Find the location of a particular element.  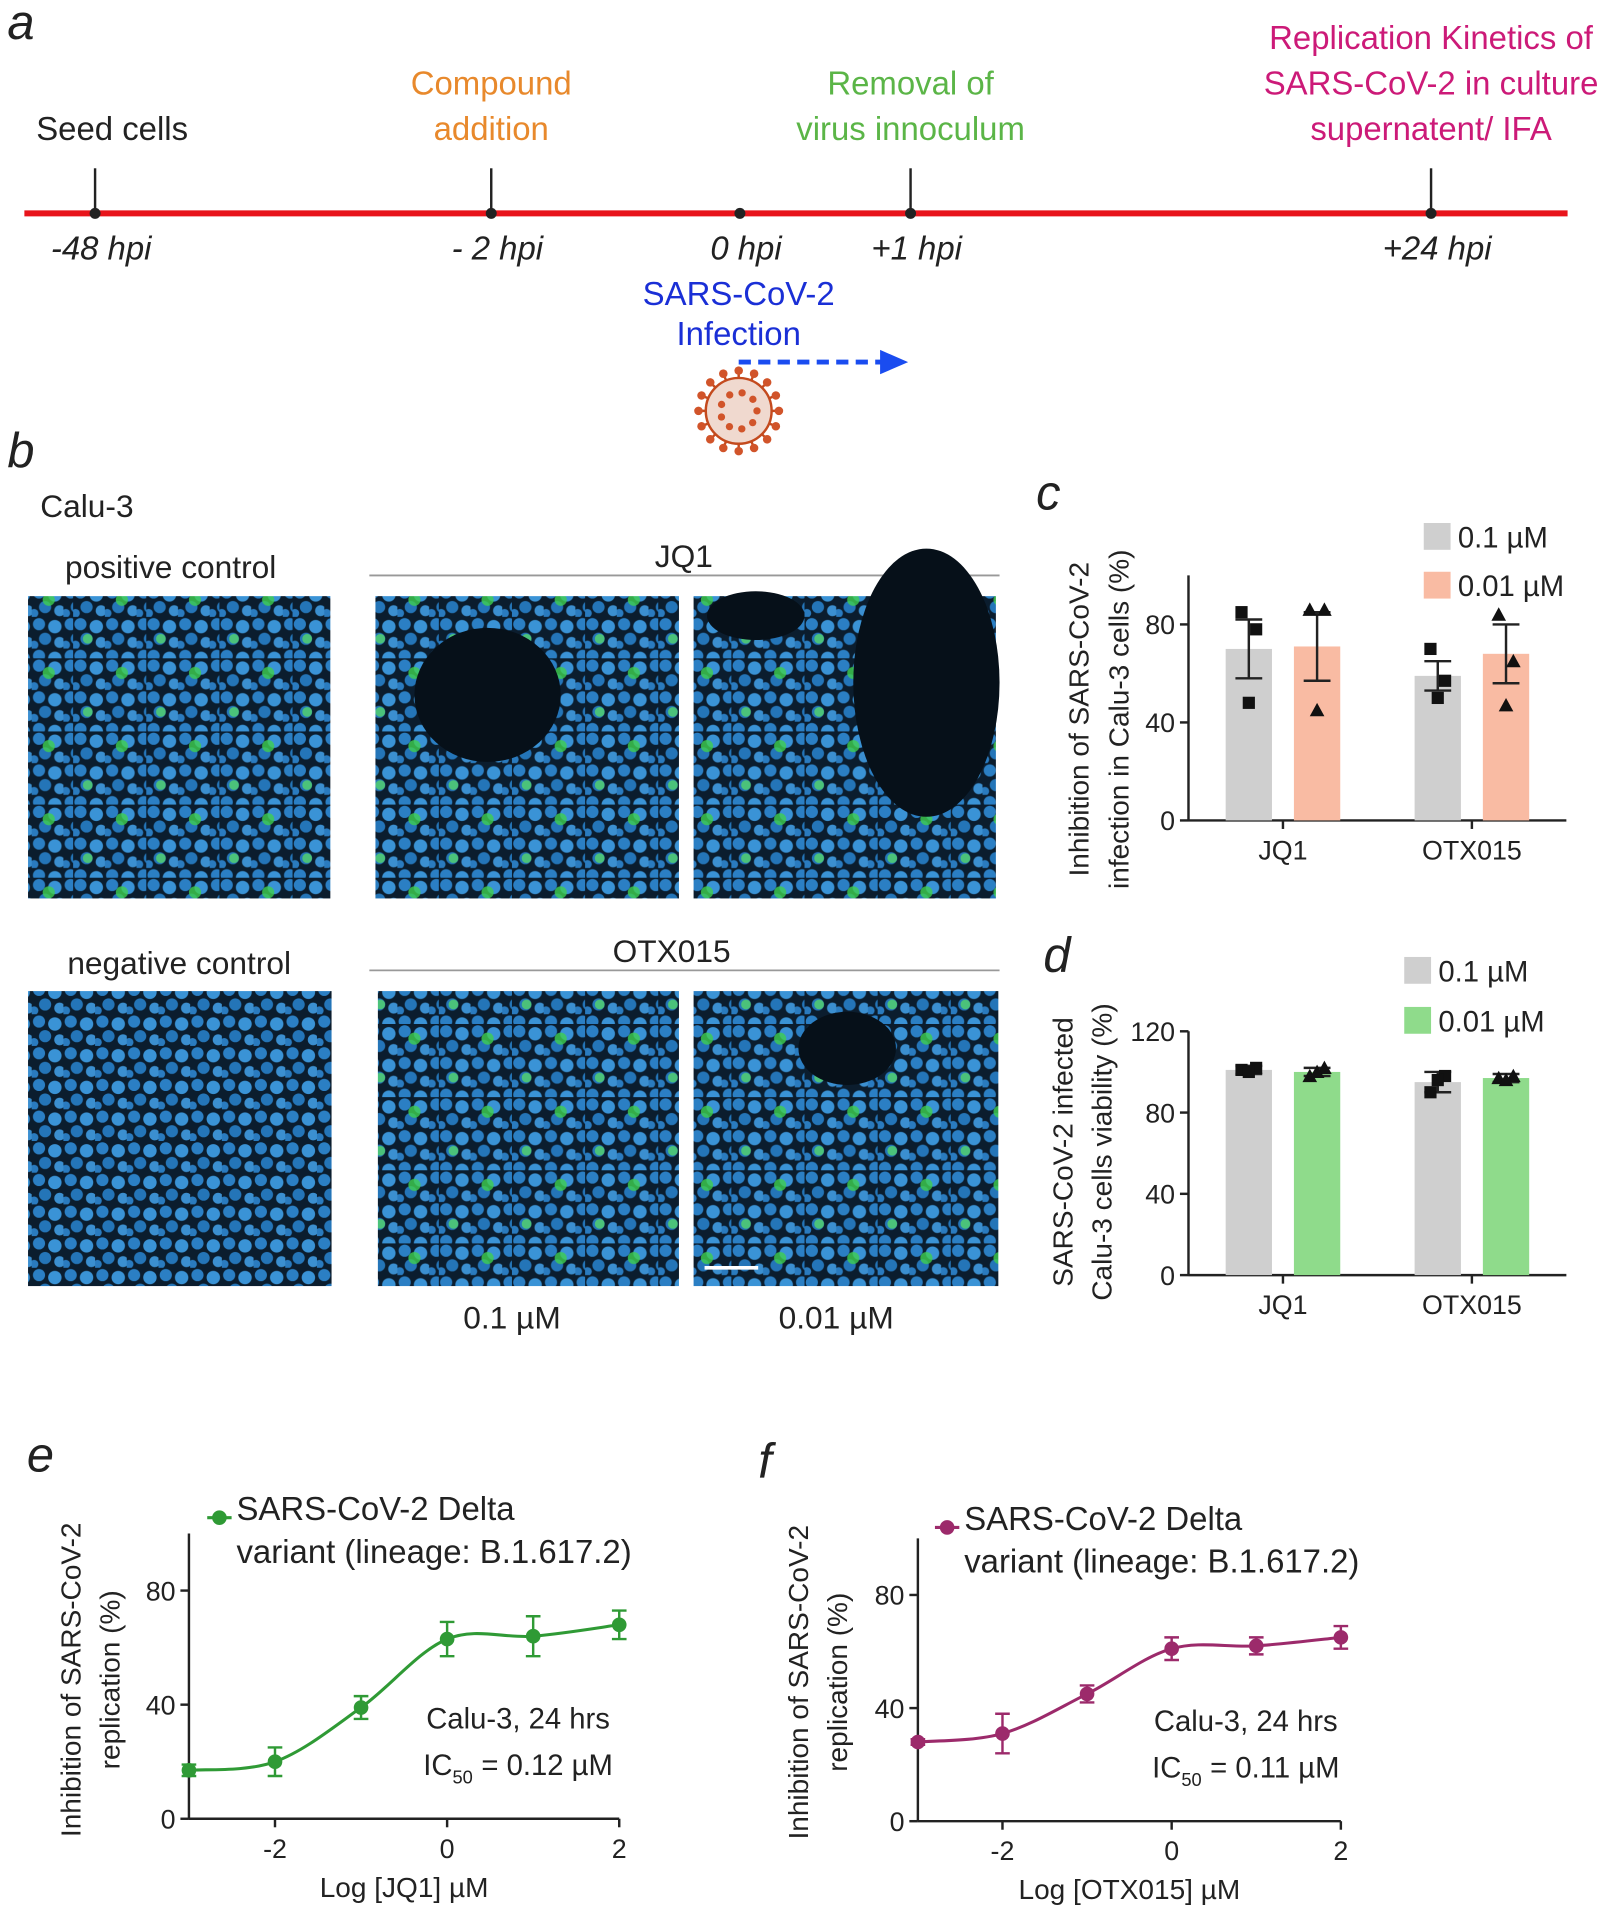

event-label: SARS-CoV-2 in culture is located at coordinates (1431, 83).